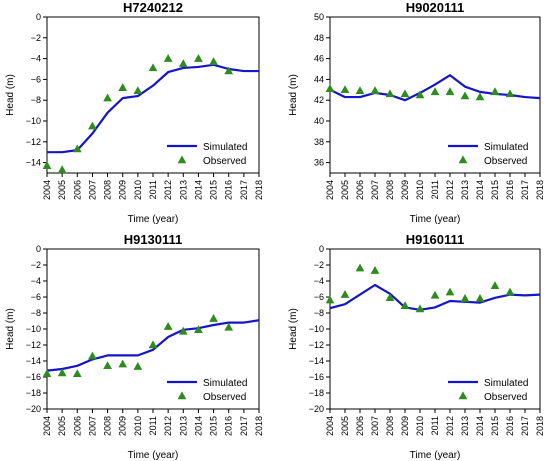 This screenshot has height=461, width=550. I want to click on y-tick-label: 48, so click(319, 38).